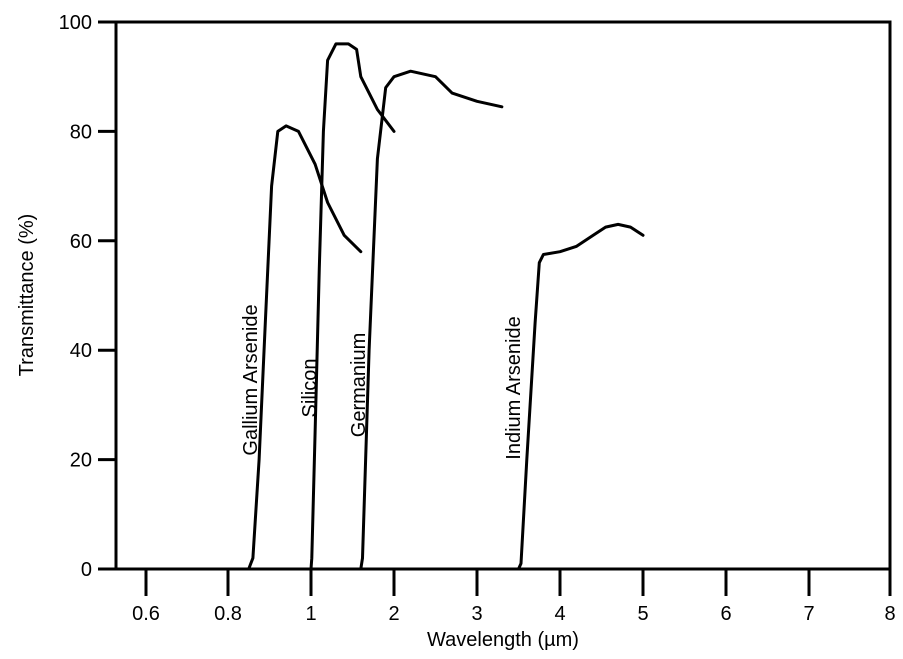  I want to click on y-tick-label: 40, so click(81, 351).